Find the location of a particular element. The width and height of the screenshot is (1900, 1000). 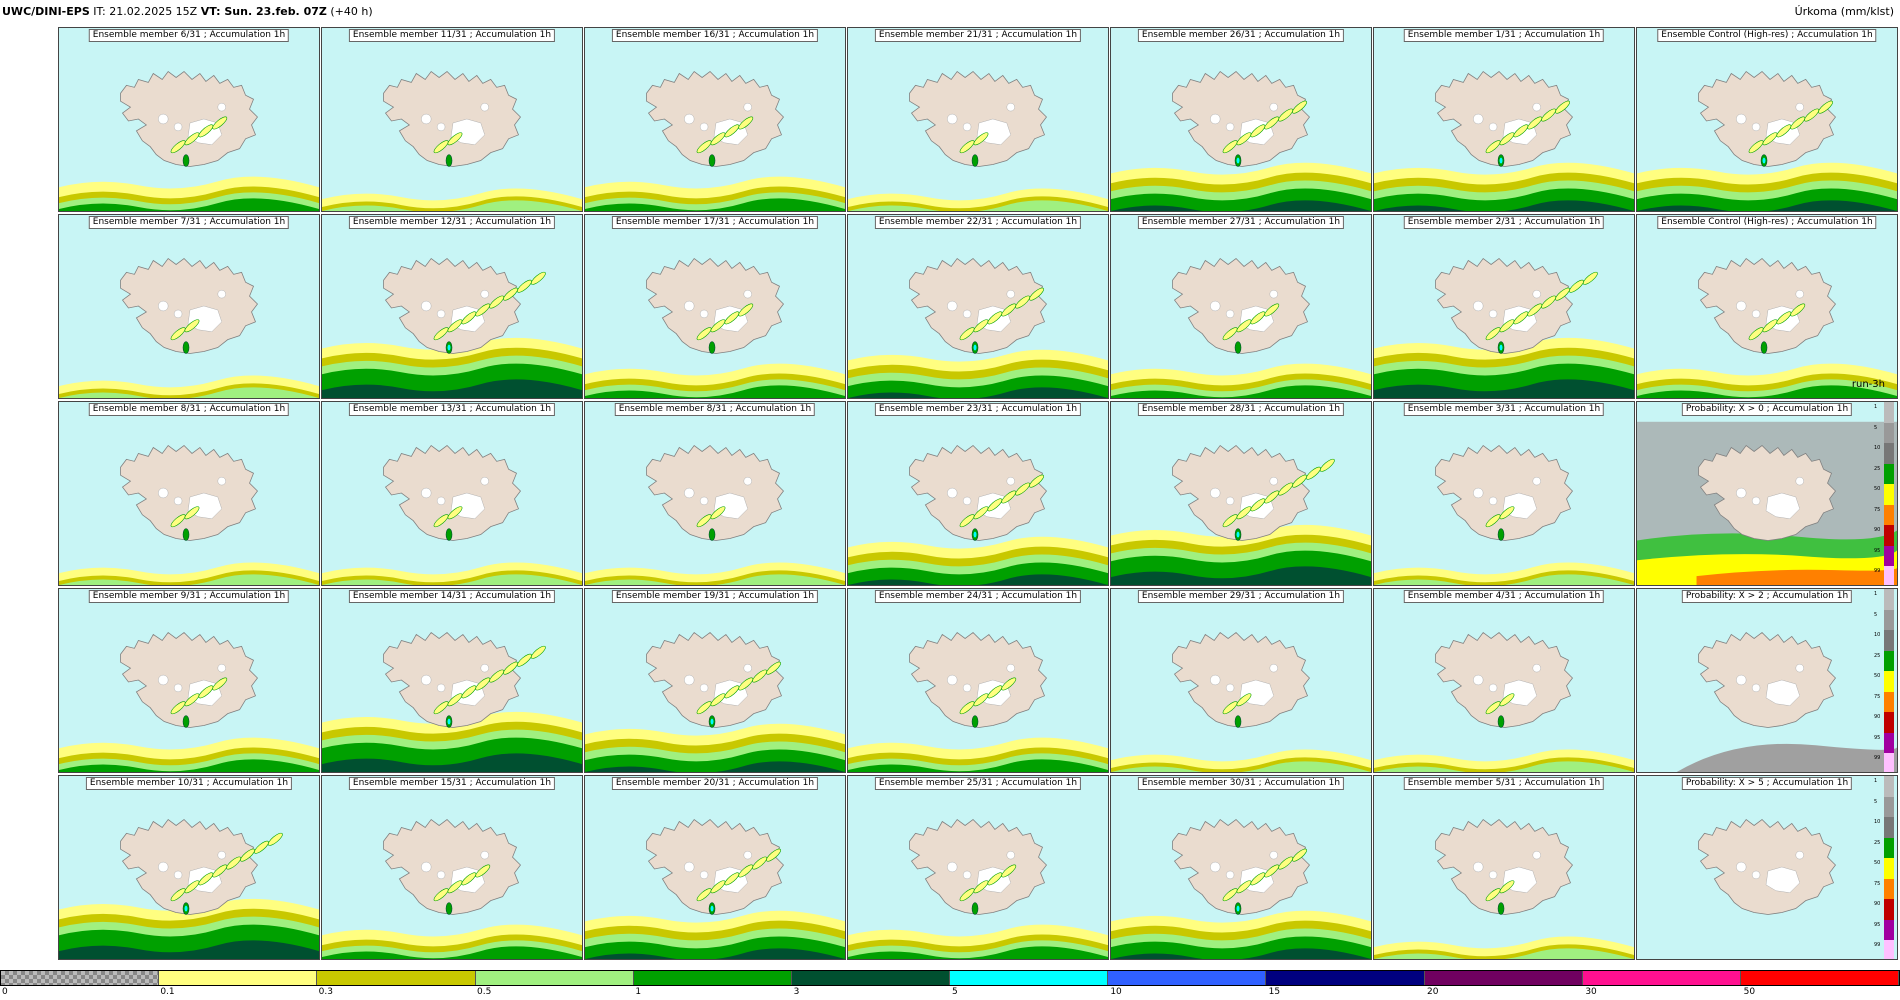

panel-note: run-3h is located at coordinates (1868, 384).